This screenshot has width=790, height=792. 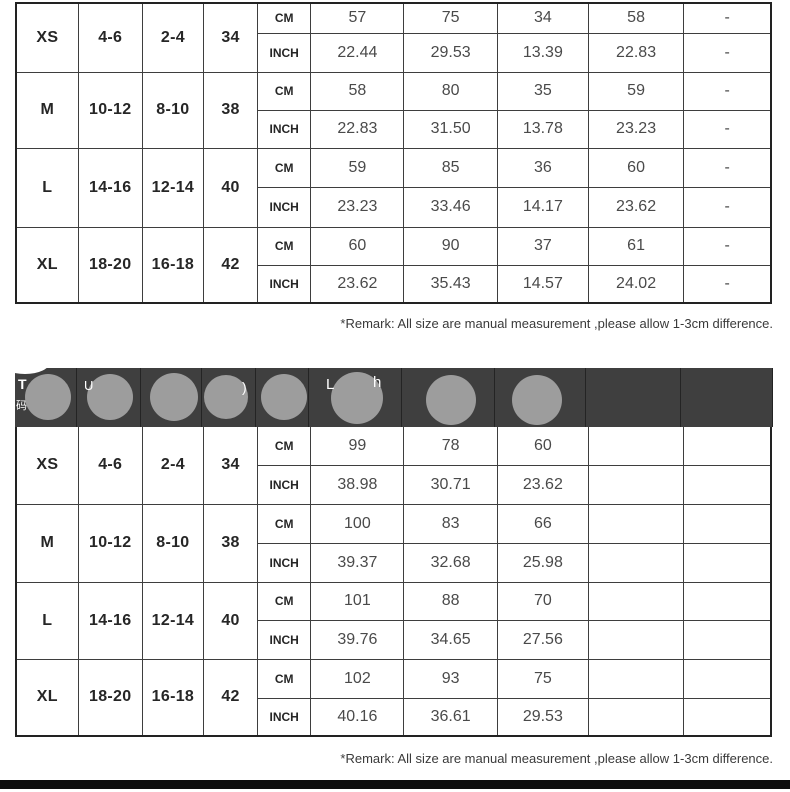 What do you see at coordinates (47, 37) in the screenshot?
I see `size-label: XS` at bounding box center [47, 37].